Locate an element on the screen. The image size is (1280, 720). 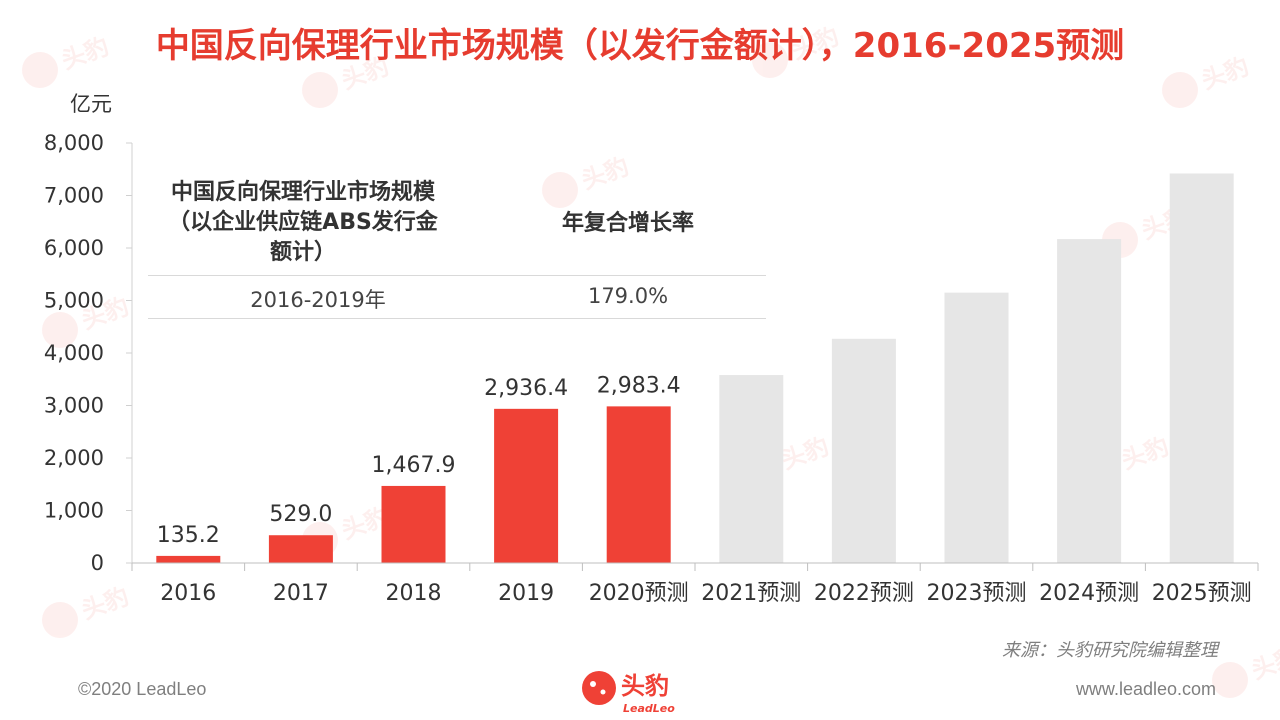
bar-2018 is located at coordinates (413, 524).